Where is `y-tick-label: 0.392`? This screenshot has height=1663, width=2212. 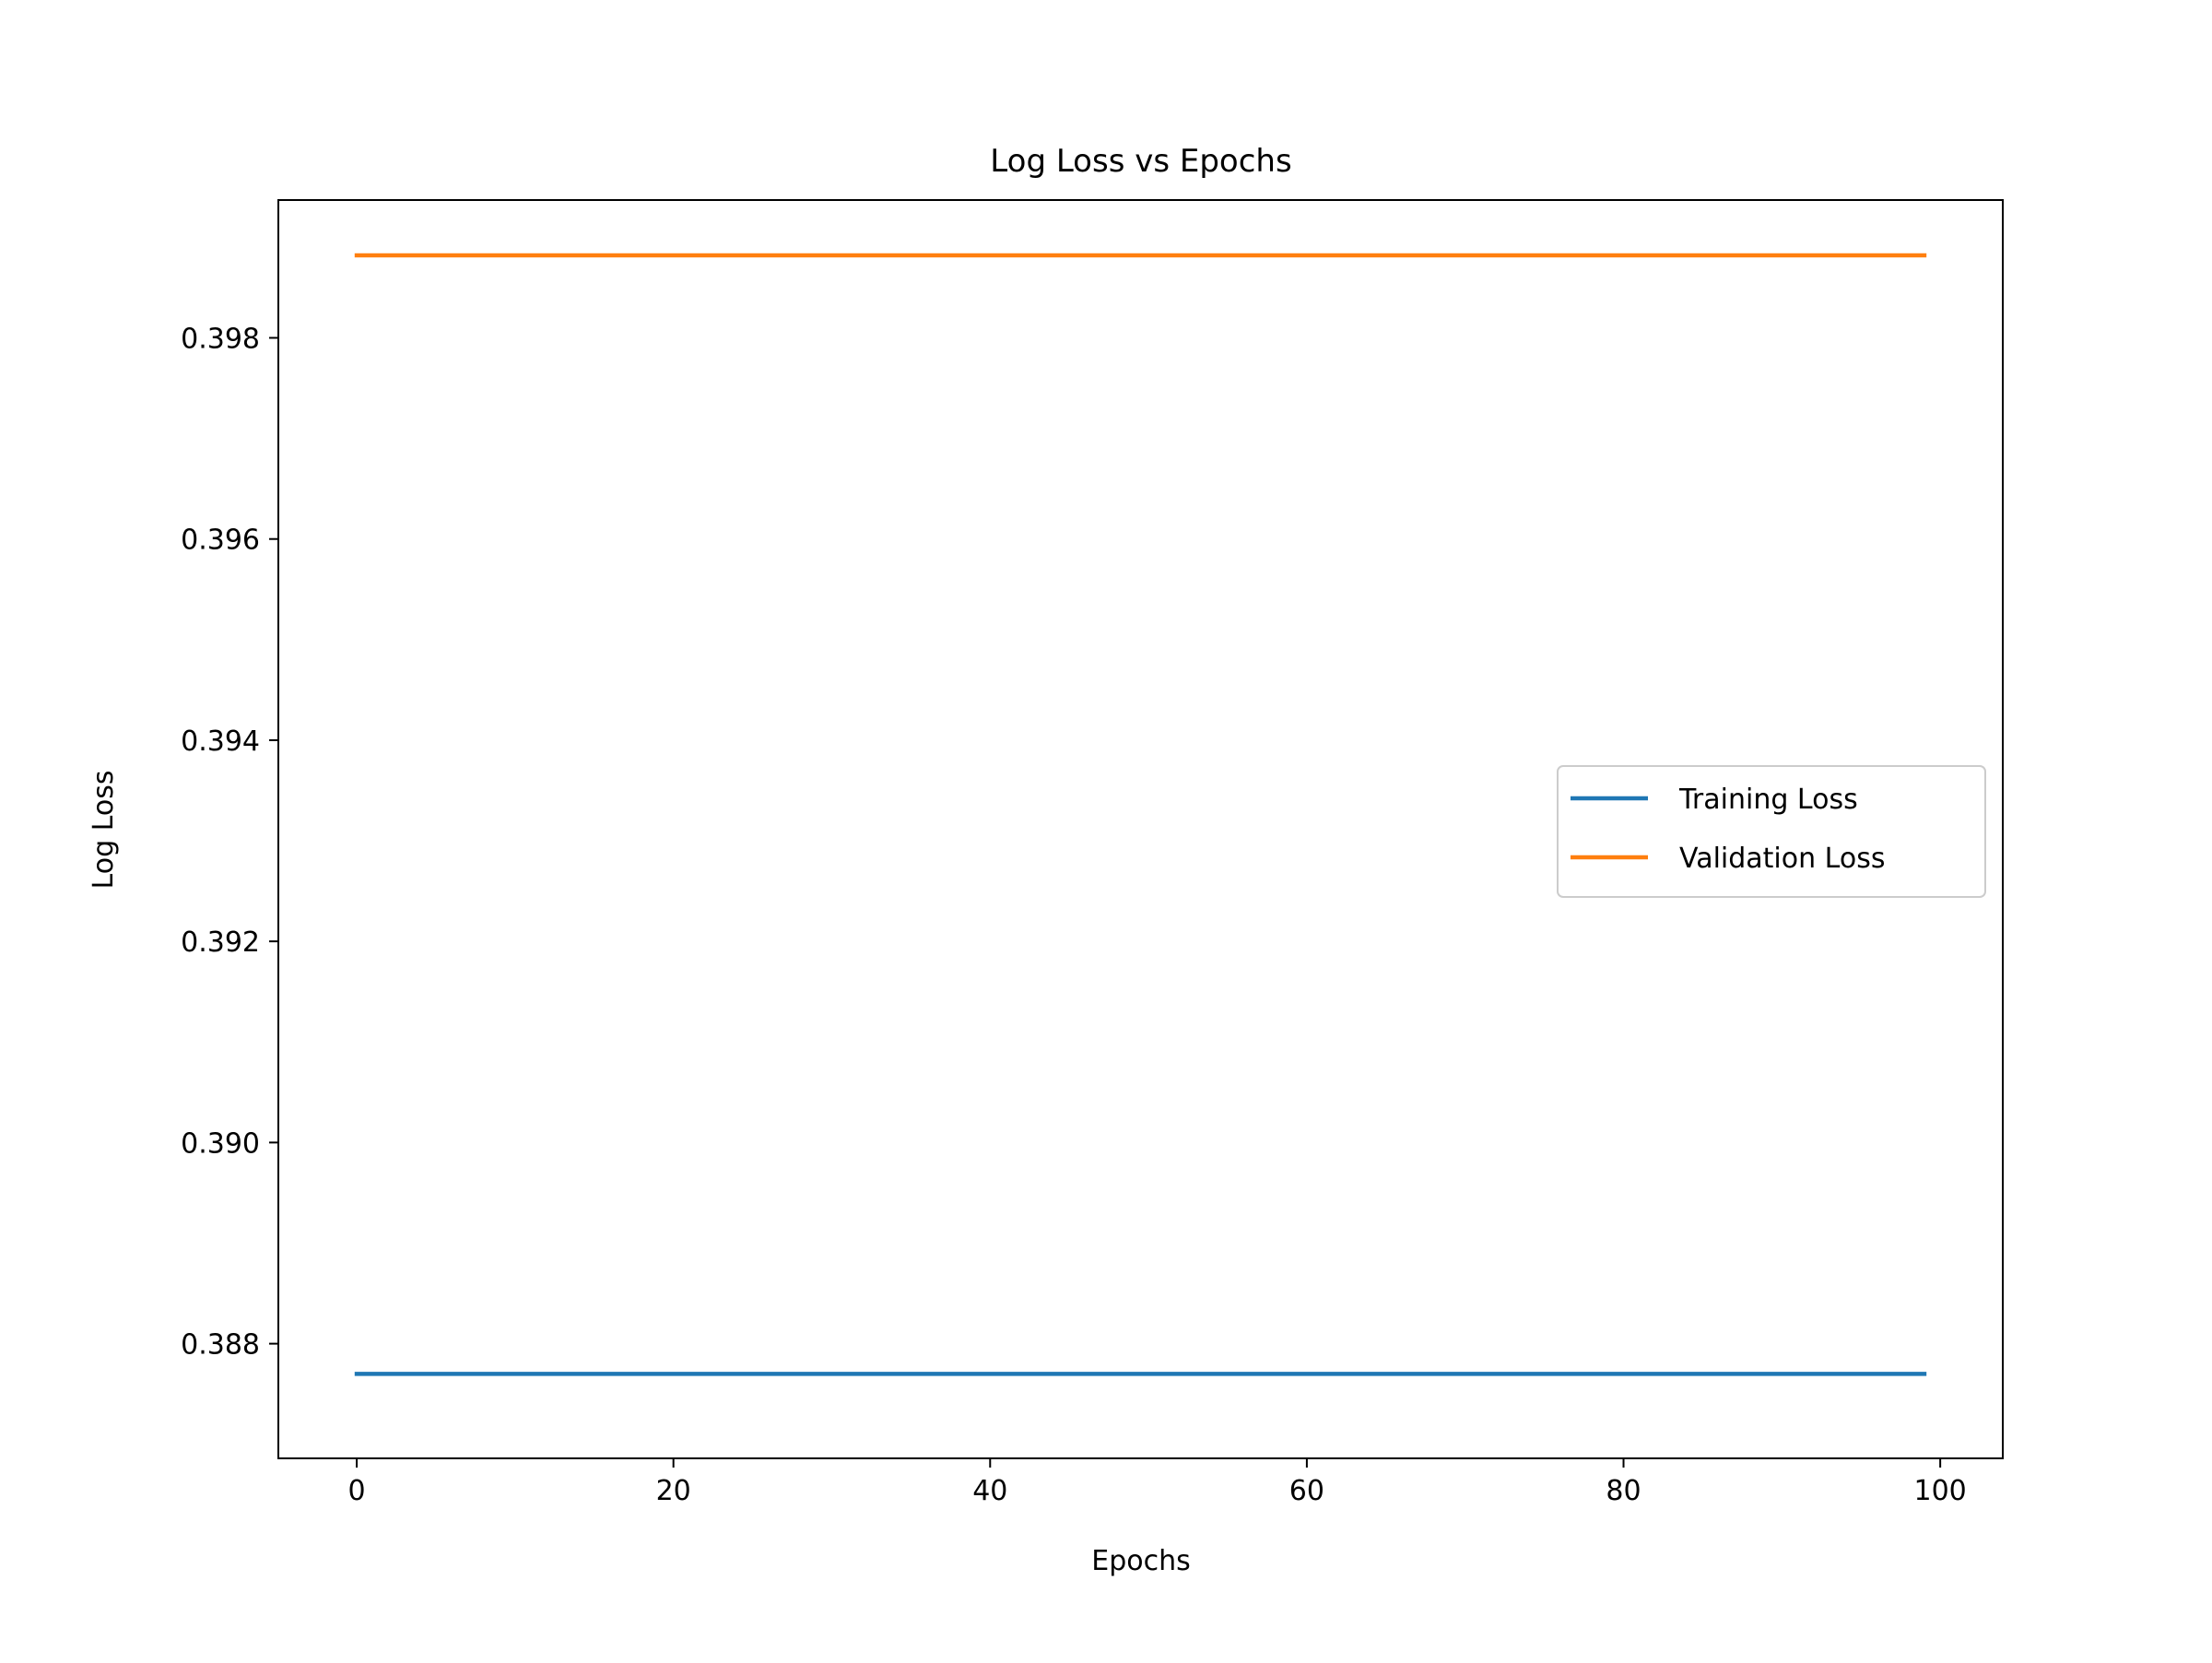 y-tick-label: 0.392 is located at coordinates (220, 942).